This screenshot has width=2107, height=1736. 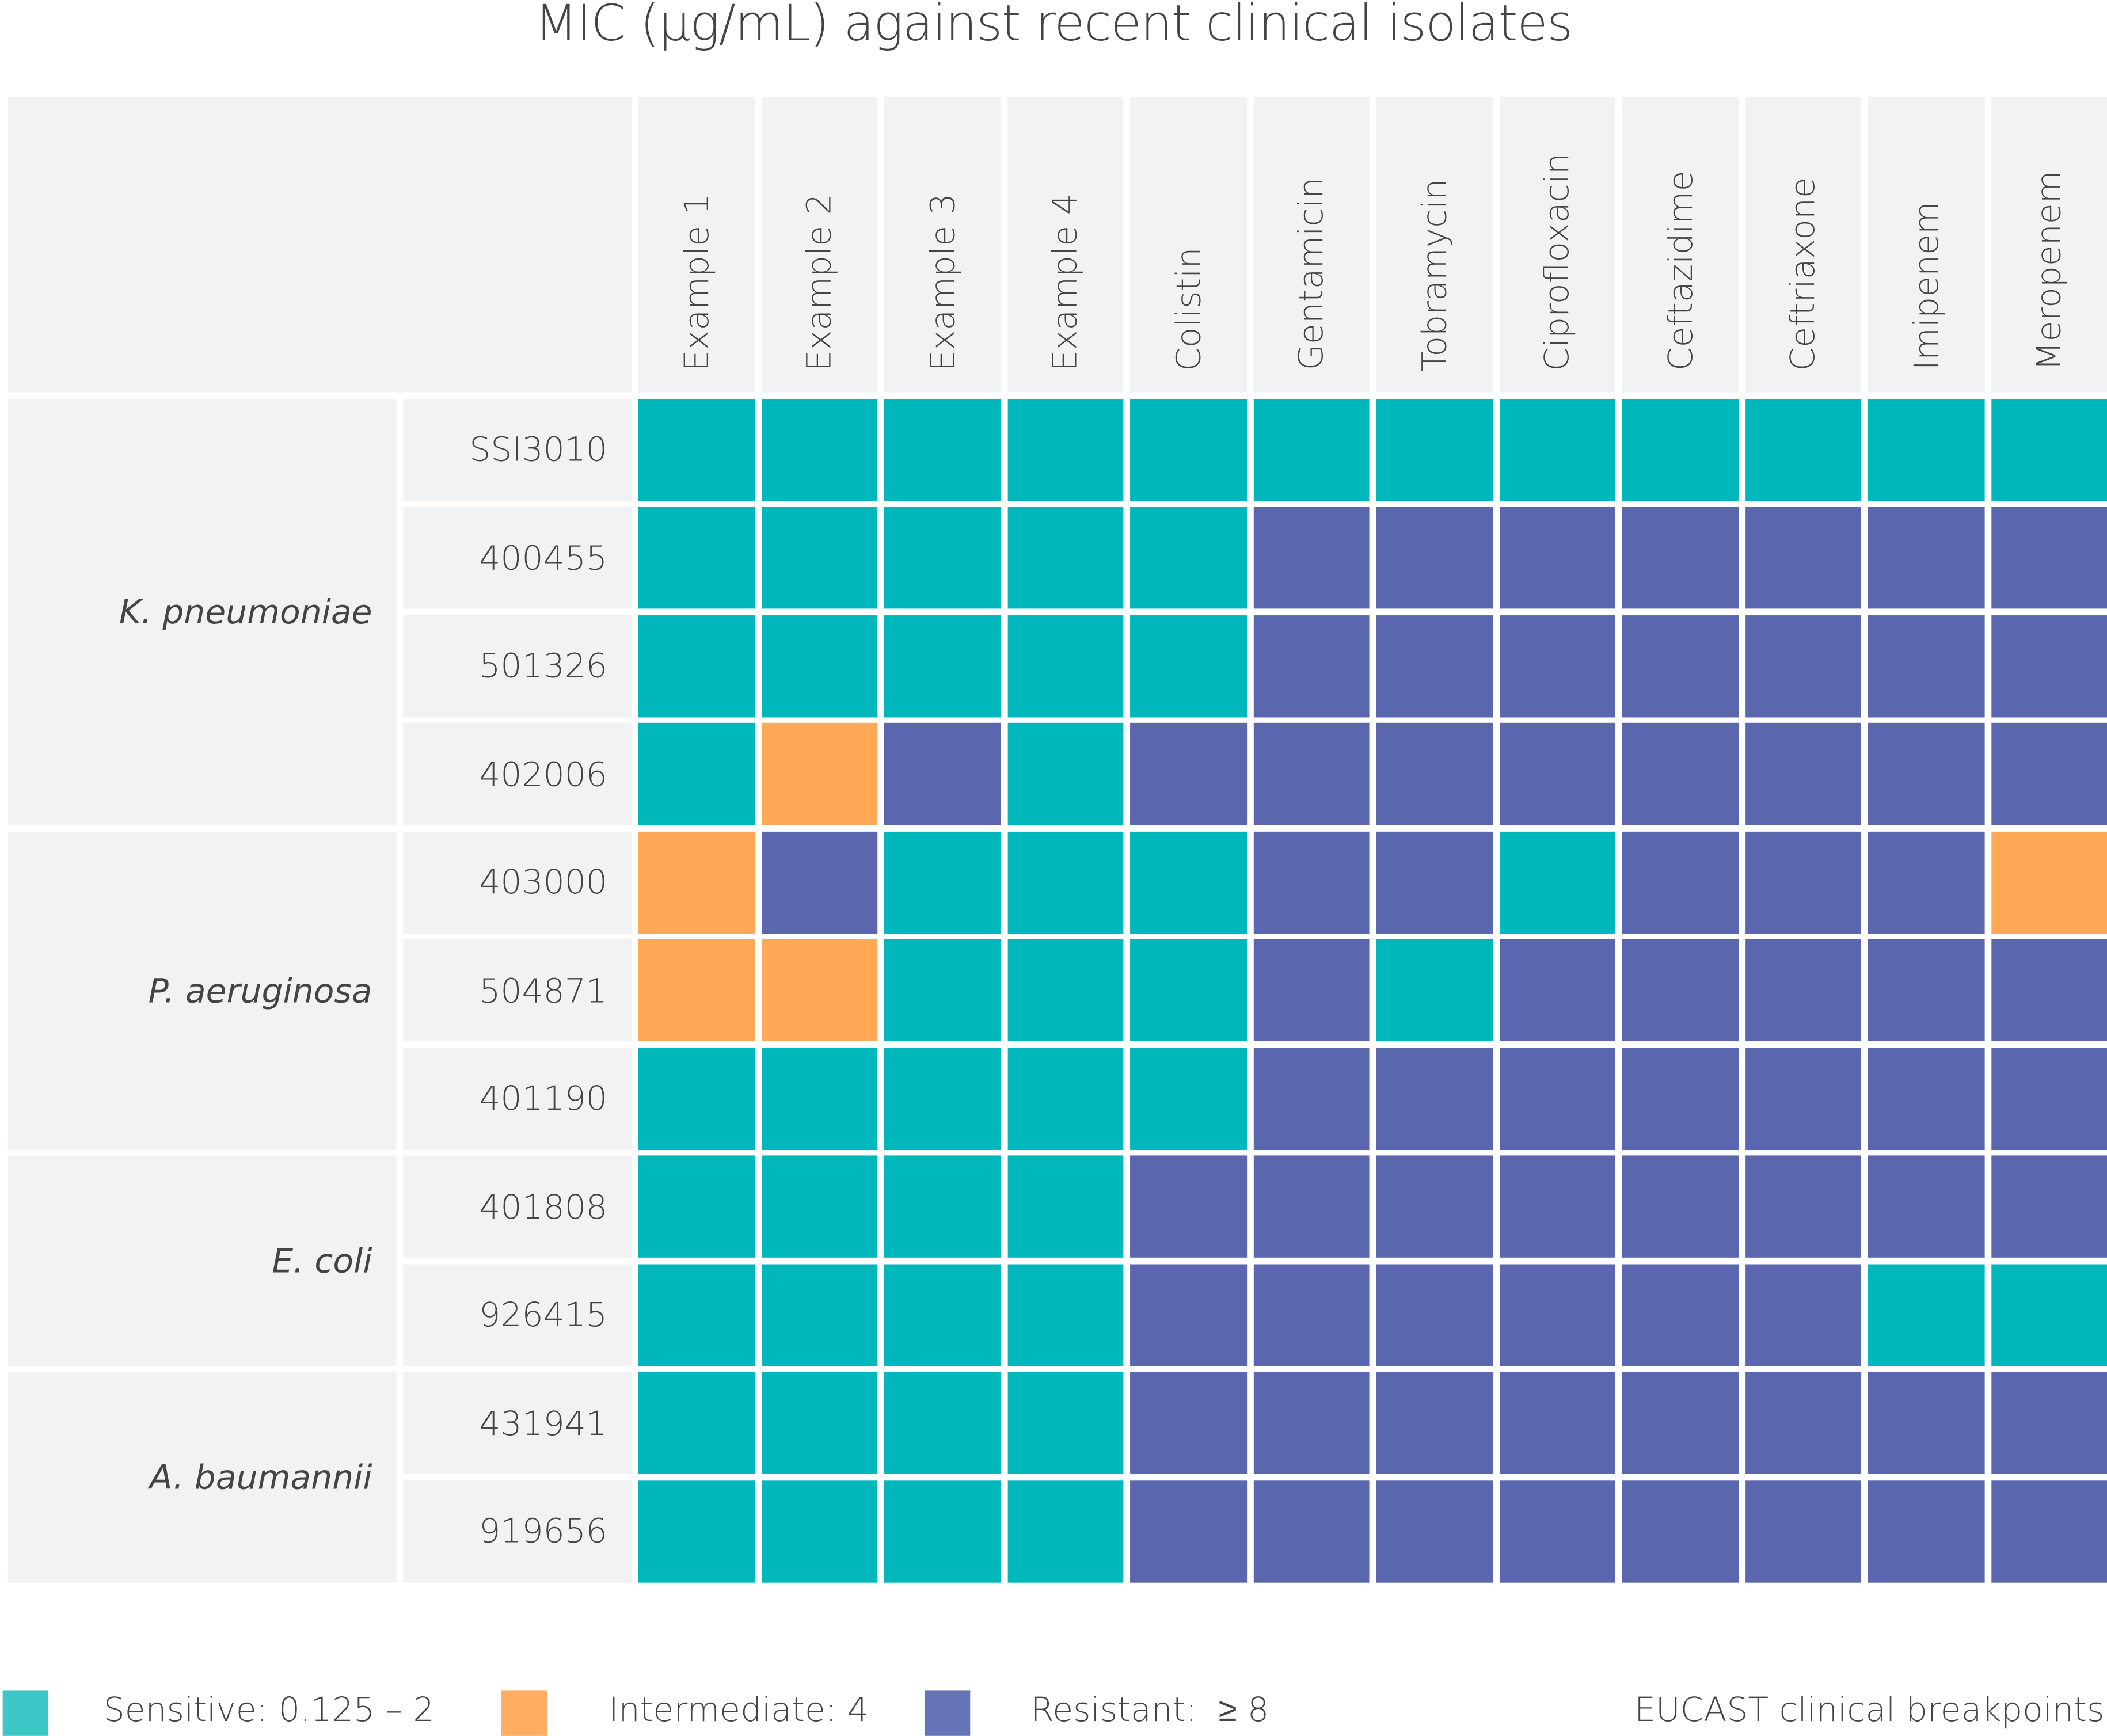 I want to click on isolate-label: 400455, so click(x=517, y=557).